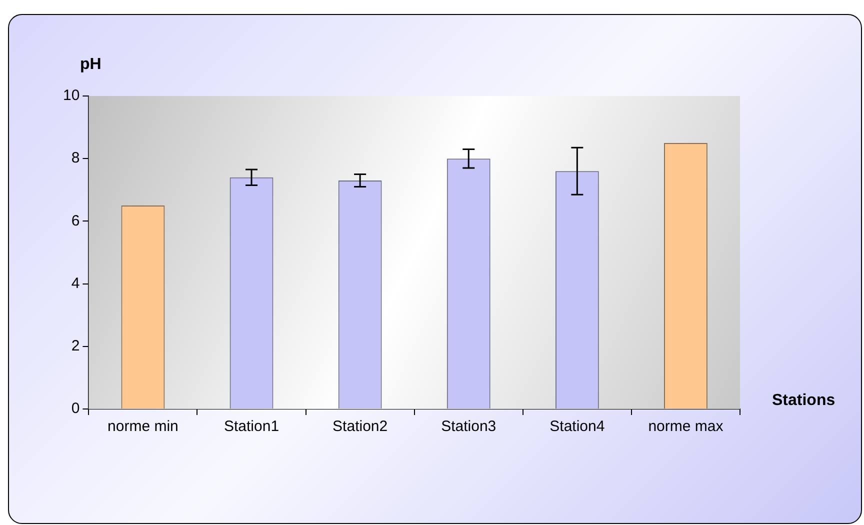  Describe the element at coordinates (75, 158) in the screenshot. I see `y-tick-label: 8` at that location.